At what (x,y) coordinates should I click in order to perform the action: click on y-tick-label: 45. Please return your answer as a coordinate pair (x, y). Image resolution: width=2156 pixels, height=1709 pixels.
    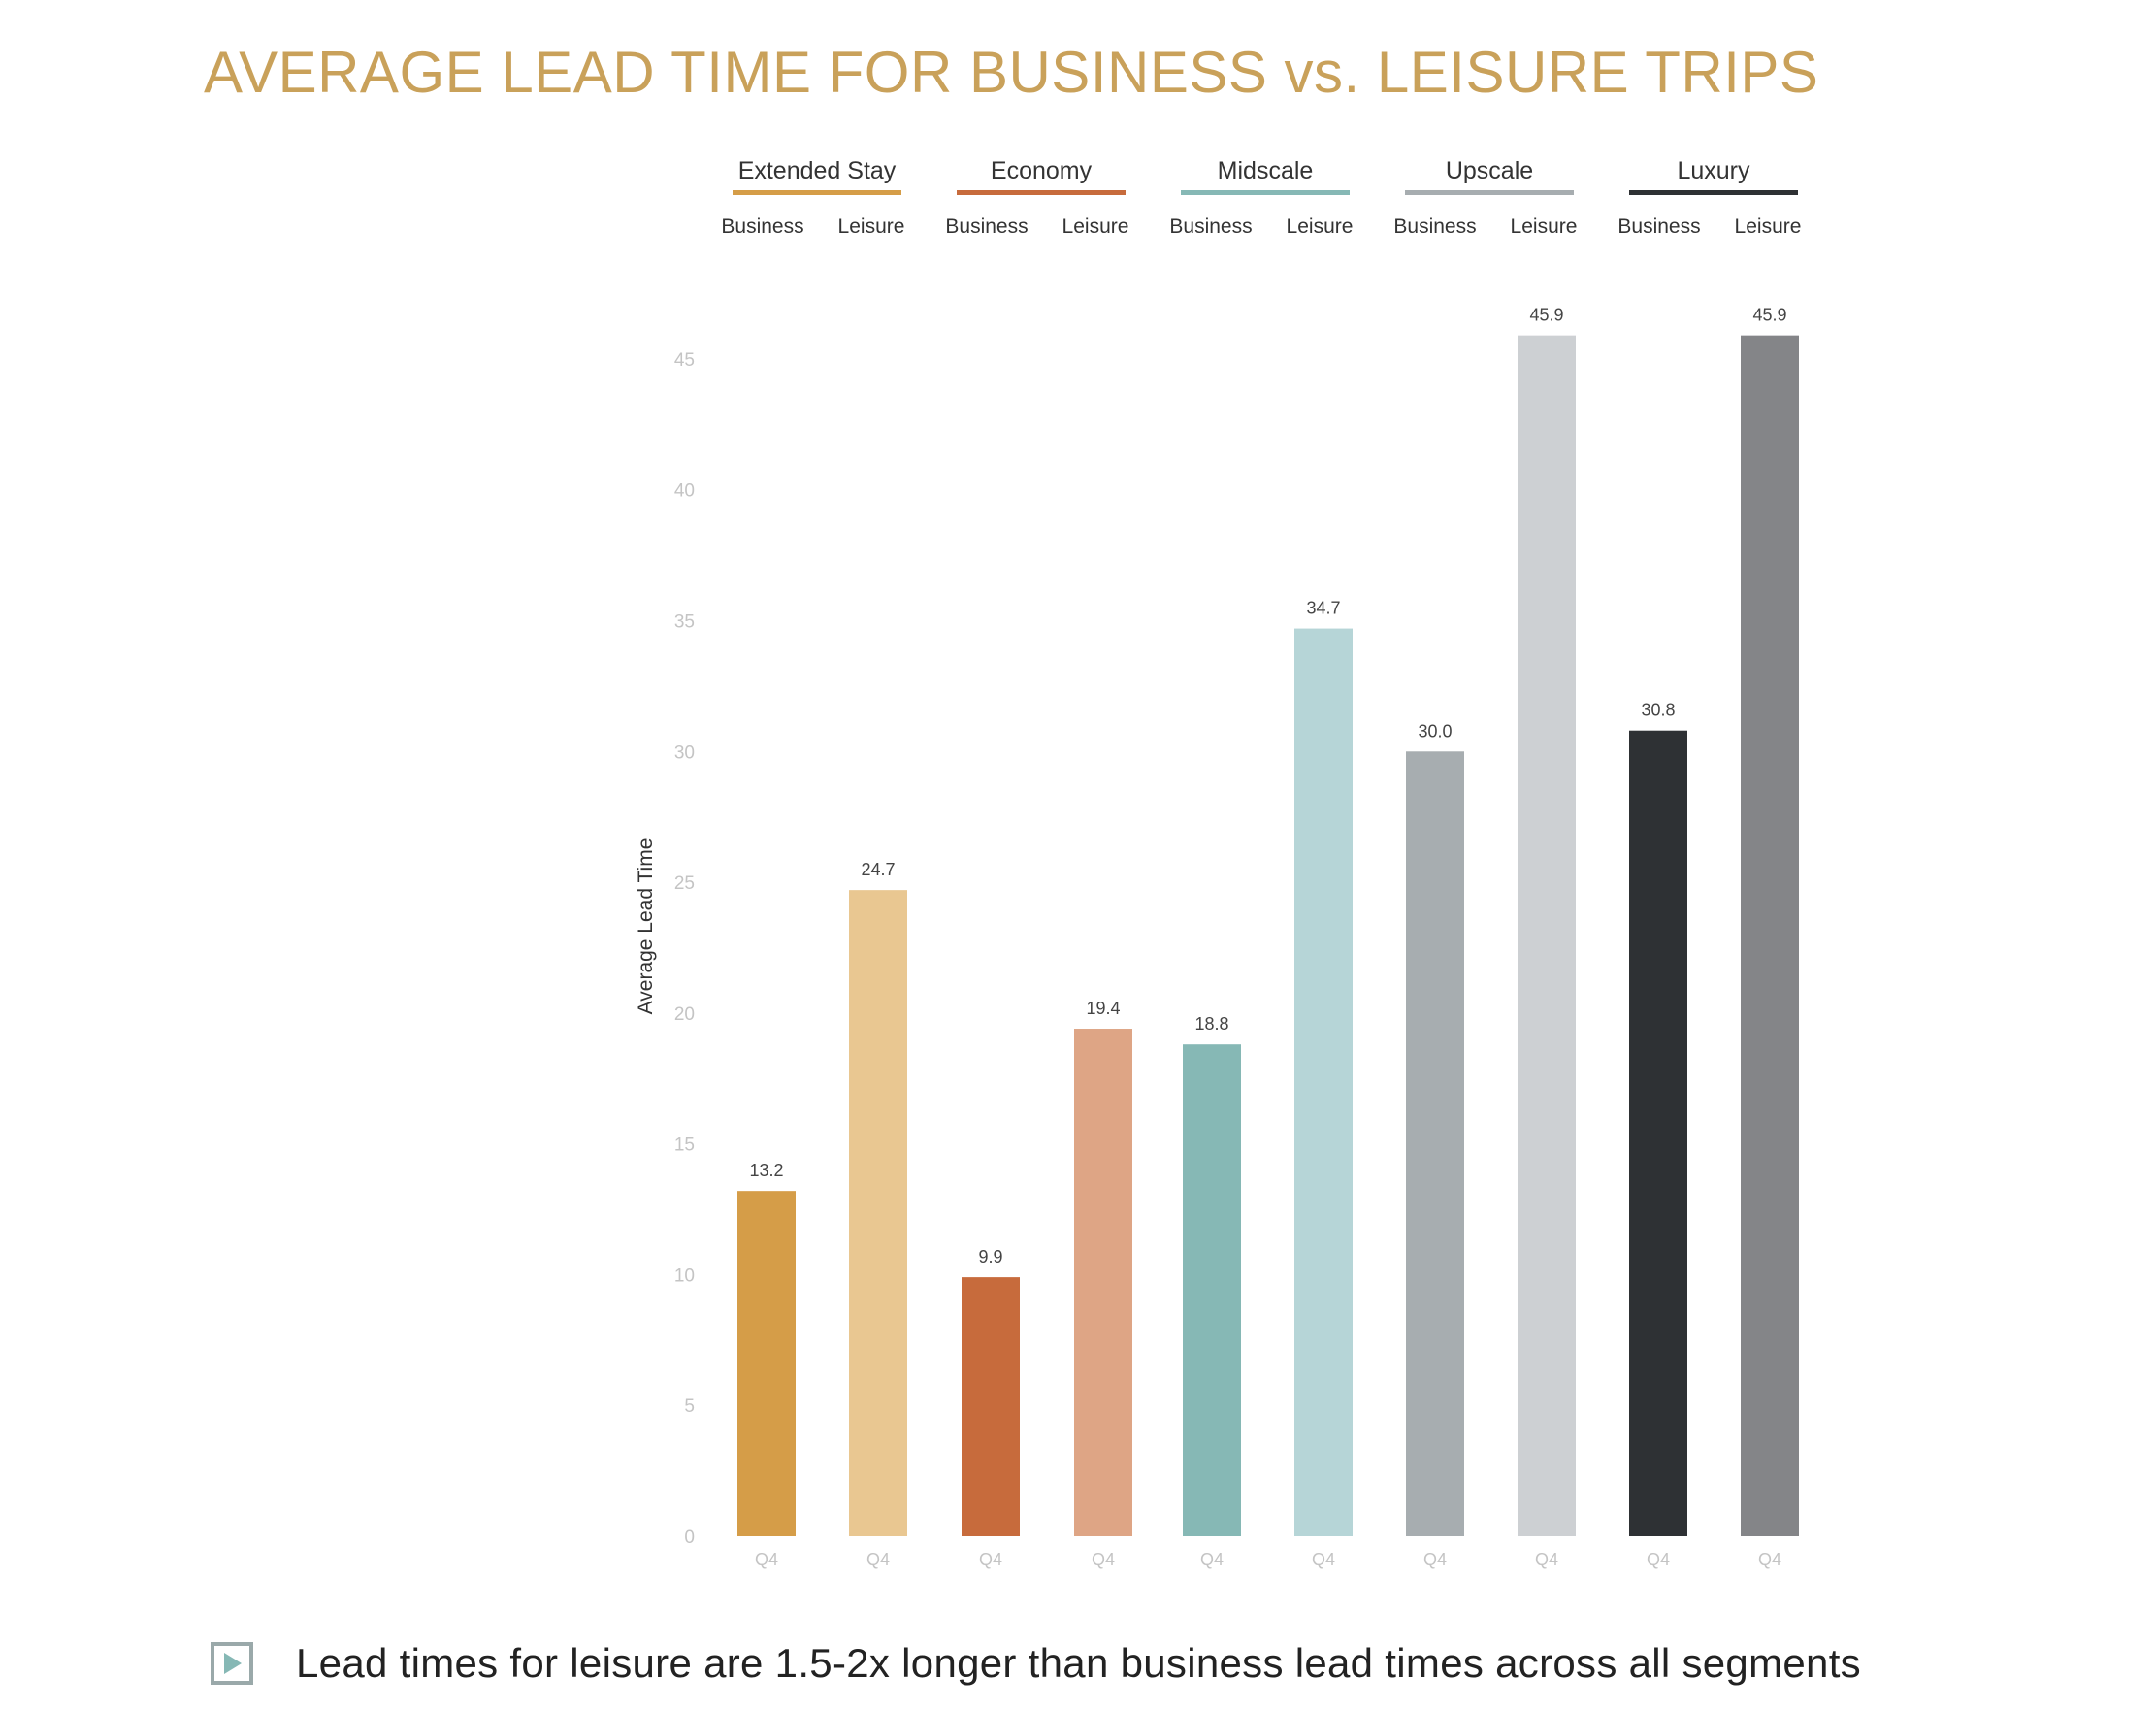
    Looking at the image, I should click on (684, 360).